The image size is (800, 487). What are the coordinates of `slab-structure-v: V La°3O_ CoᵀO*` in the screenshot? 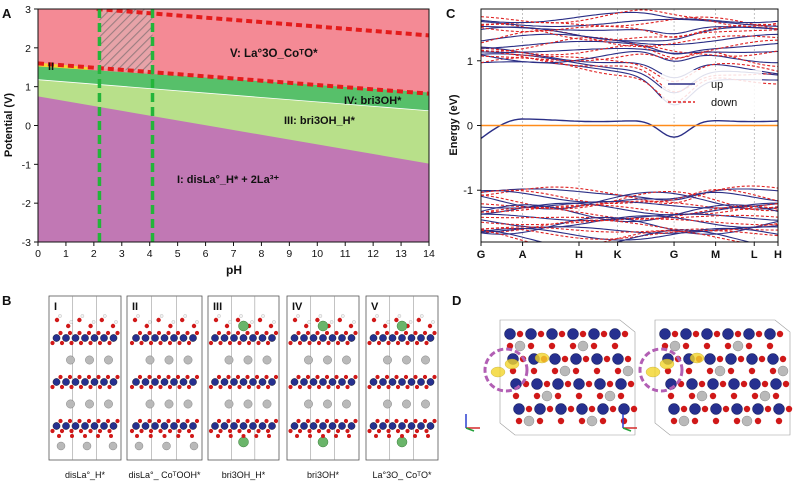 It's located at (402, 387).